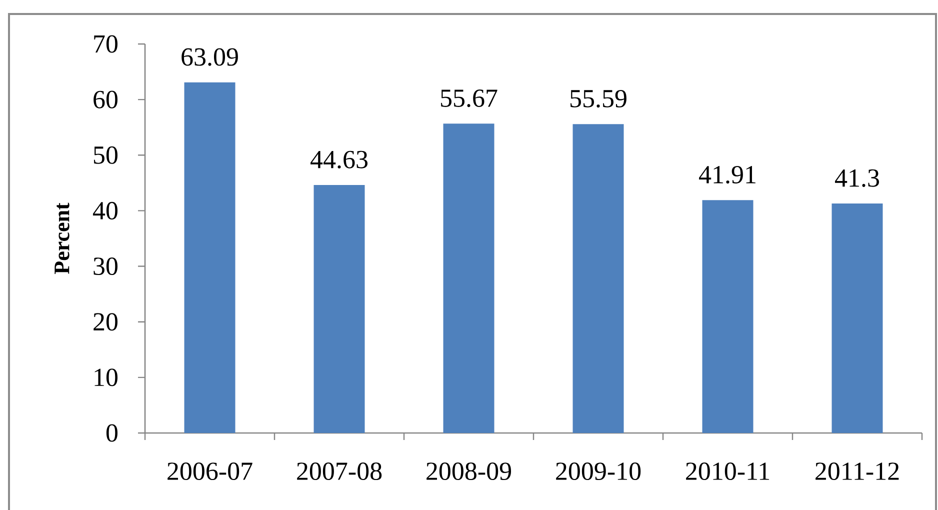  What do you see at coordinates (857, 471) in the screenshot?
I see `x-tick-label: 2011-12` at bounding box center [857, 471].